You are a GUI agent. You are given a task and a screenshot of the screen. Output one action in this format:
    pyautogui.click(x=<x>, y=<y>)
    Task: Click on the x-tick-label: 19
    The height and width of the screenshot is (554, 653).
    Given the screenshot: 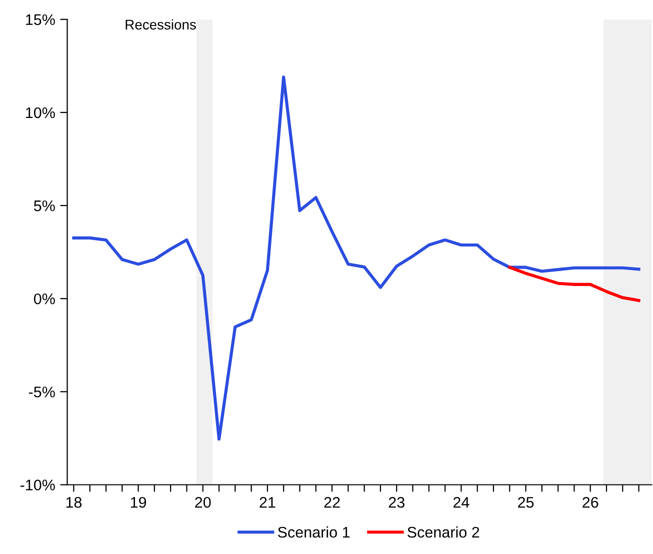 What is the action you would take?
    pyautogui.click(x=138, y=502)
    